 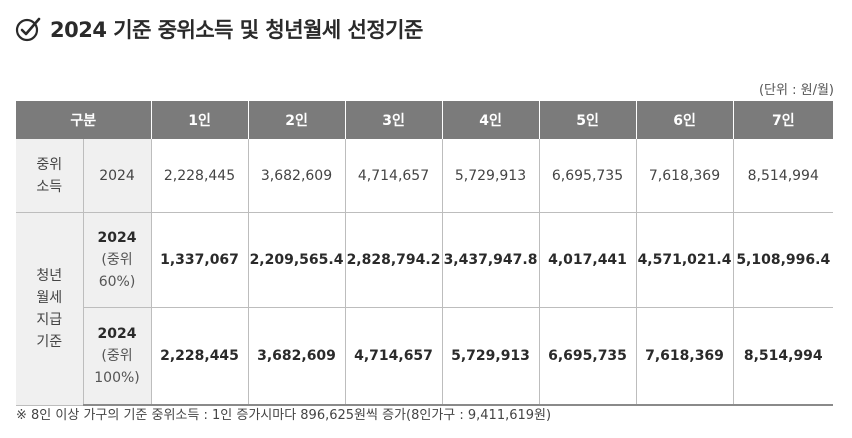 I want to click on header-col-5: 5인, so click(x=587, y=120).